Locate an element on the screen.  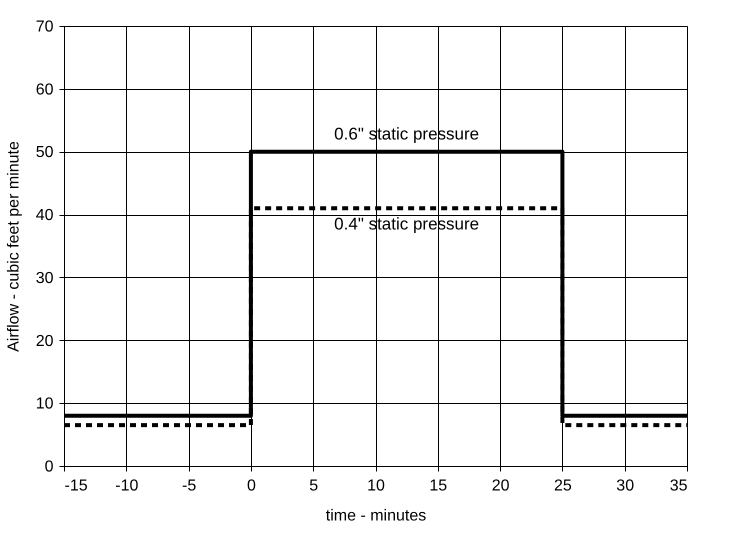
x-tick-label: 20 is located at coordinates (501, 486).